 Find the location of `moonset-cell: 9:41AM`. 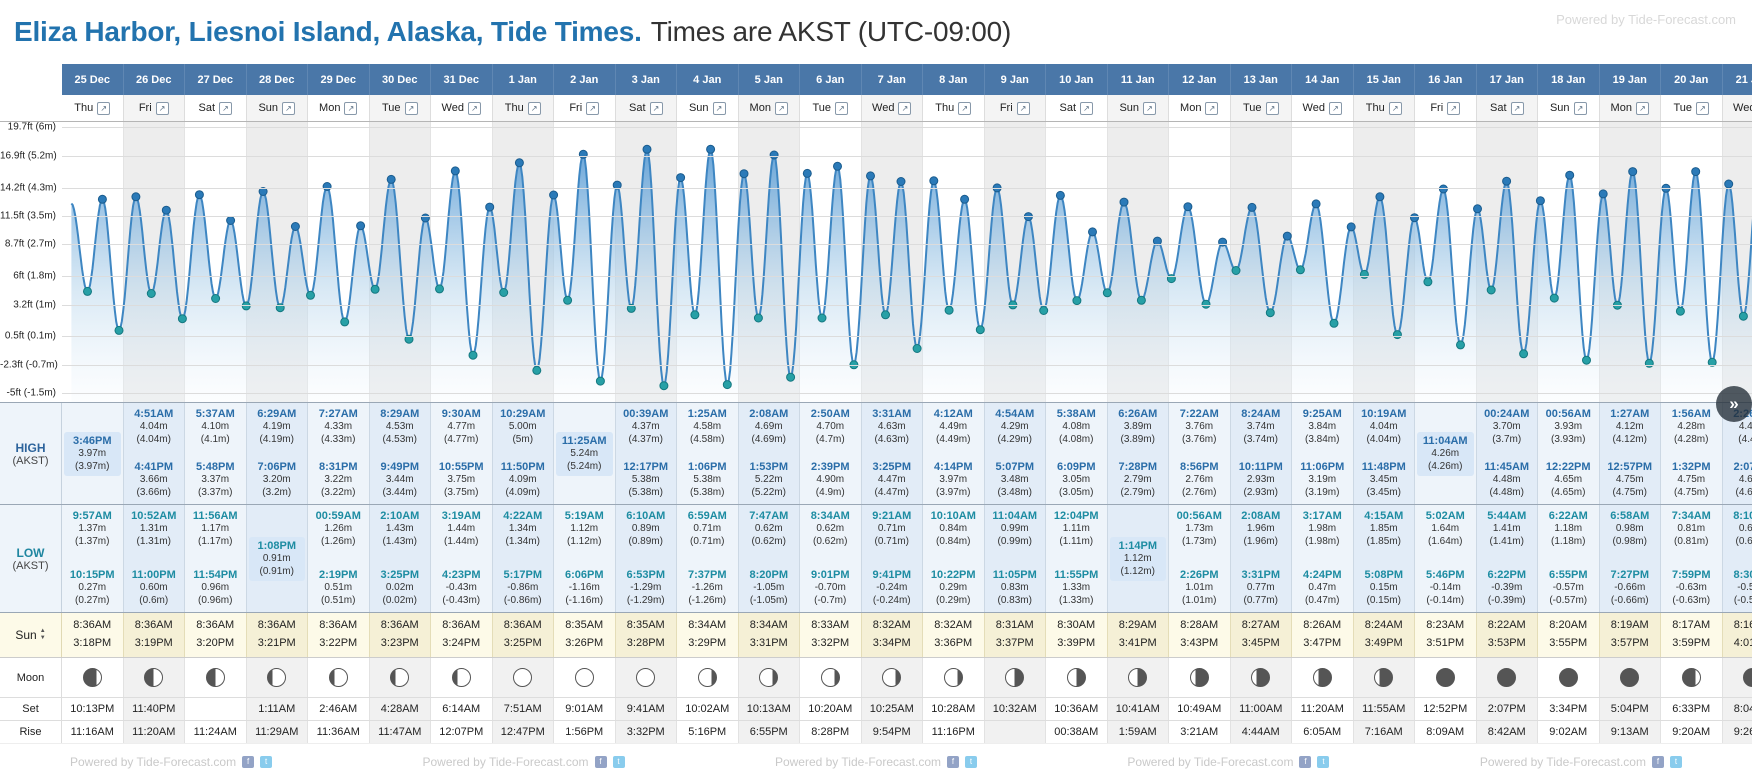

moonset-cell: 9:41AM is located at coordinates (646, 709).